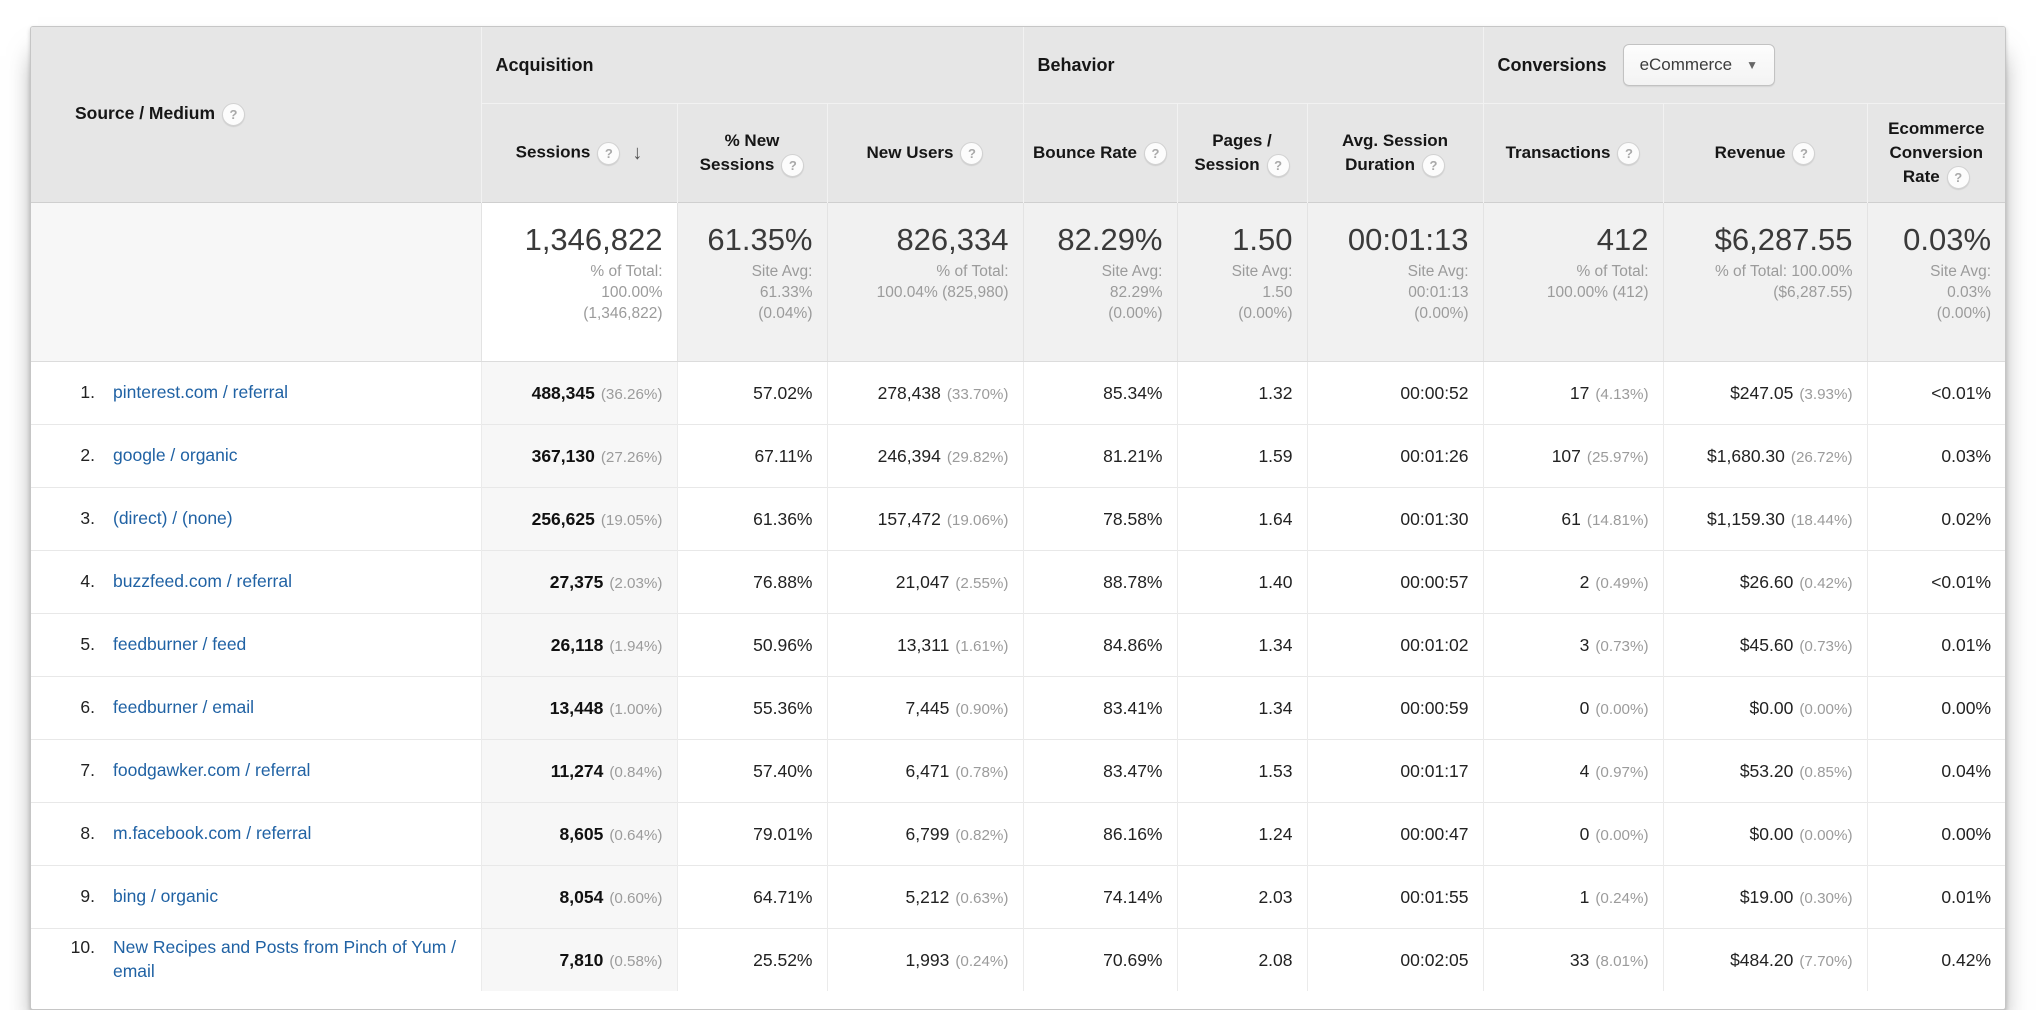 The width and height of the screenshot is (2036, 1010). I want to click on revenue-cell: $53.20 (0.85%), so click(1765, 771).